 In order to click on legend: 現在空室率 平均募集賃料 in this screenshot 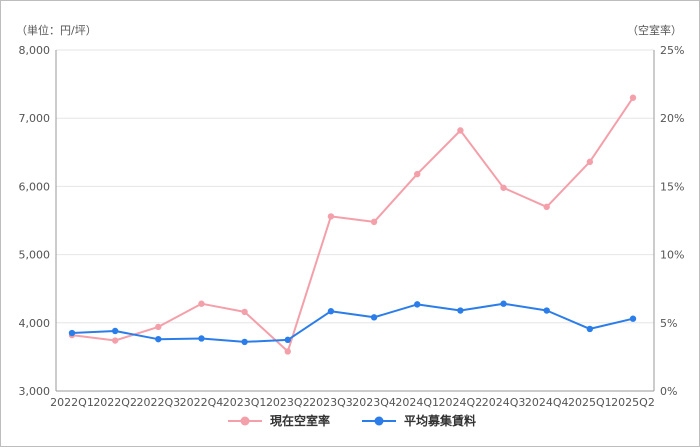, I will do `click(352, 420)`.